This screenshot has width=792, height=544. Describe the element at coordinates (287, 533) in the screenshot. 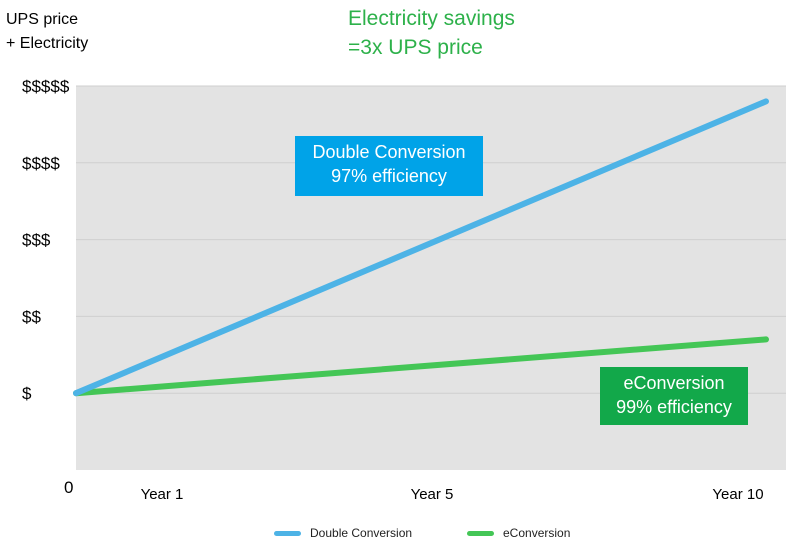

I see `legend-swatch-double-conversion` at that location.